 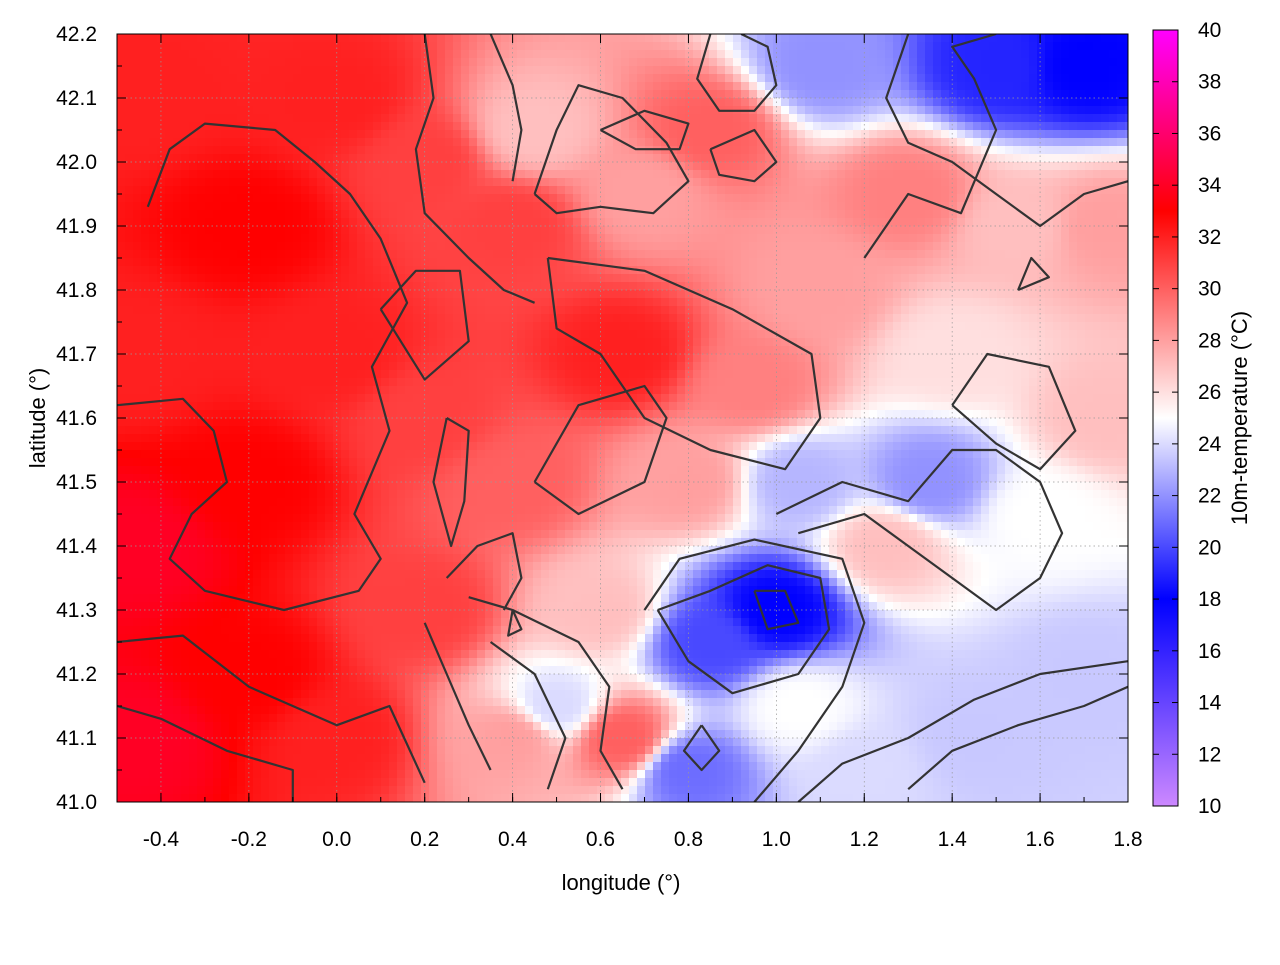 I want to click on colorbar-tick-label: 36, so click(x=1209, y=133).